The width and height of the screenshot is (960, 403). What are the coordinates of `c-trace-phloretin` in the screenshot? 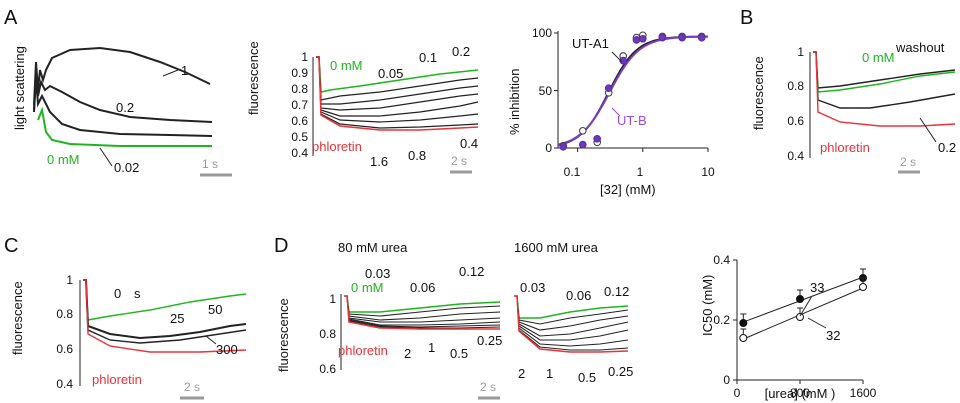 It's located at (165, 316).